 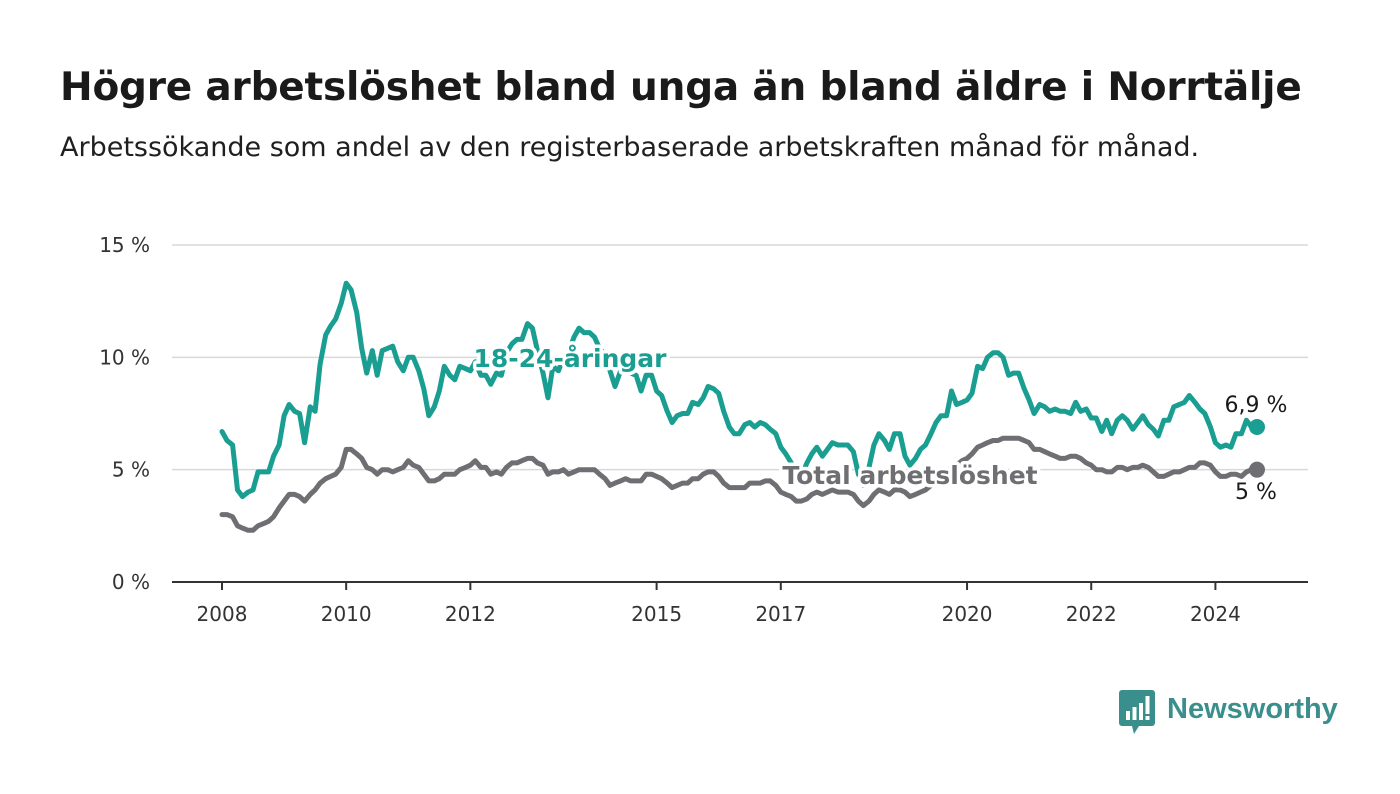 What do you see at coordinates (1091, 614) in the screenshot?
I see `x-tick-label: 2022` at bounding box center [1091, 614].